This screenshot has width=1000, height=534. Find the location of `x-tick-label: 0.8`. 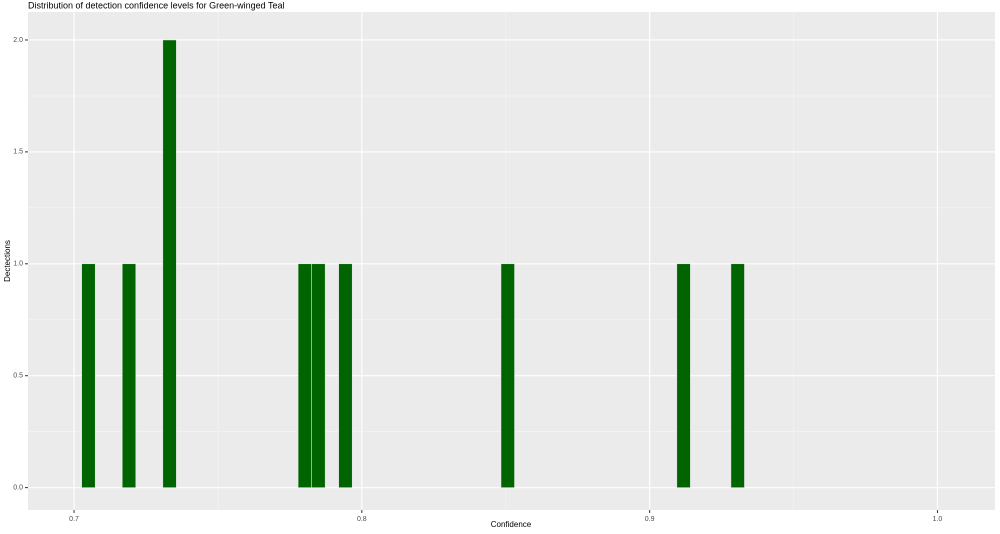

x-tick-label: 0.8 is located at coordinates (362, 519).